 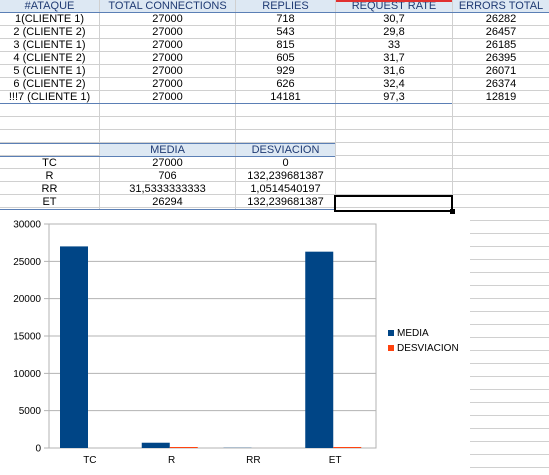 I want to click on y-tick-label: 0, so click(x=38, y=449).